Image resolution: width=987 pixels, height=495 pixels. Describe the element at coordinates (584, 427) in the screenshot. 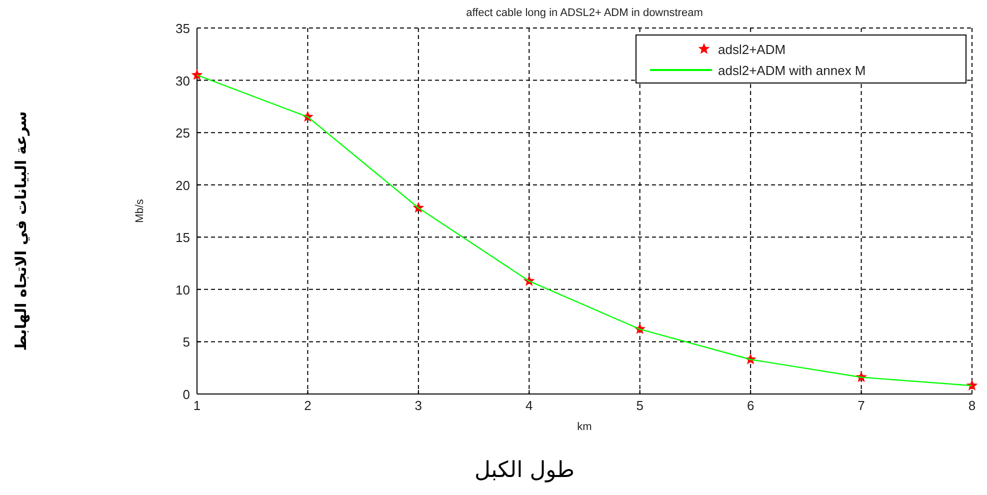

I see `x-axis-title: km` at that location.